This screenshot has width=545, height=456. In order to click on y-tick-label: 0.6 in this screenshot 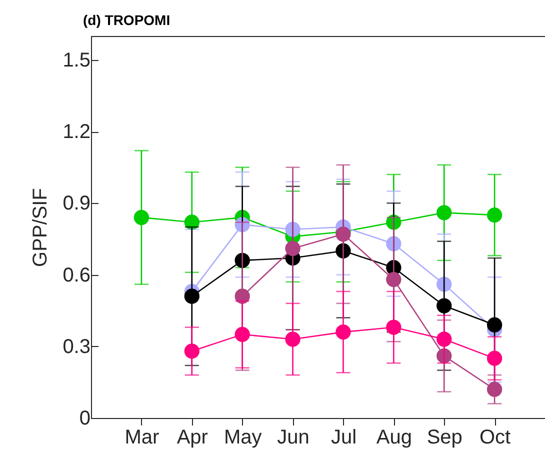, I will do `click(76, 275)`.